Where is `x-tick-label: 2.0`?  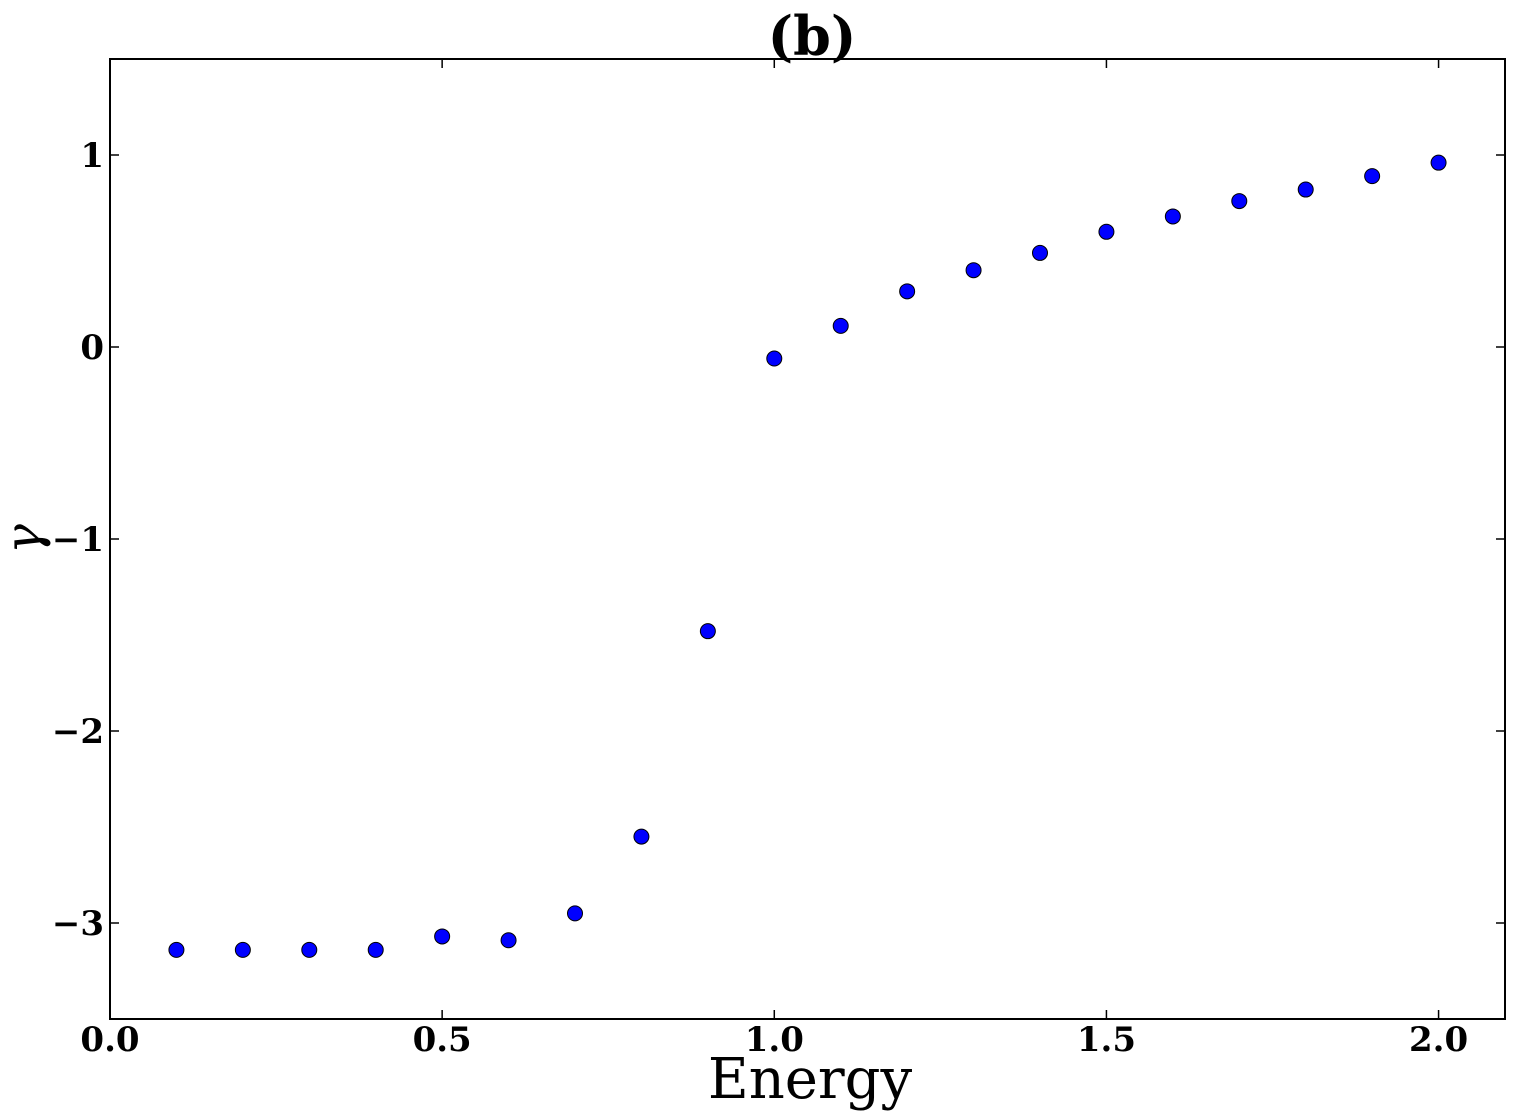 x-tick-label: 2.0 is located at coordinates (1438, 1040).